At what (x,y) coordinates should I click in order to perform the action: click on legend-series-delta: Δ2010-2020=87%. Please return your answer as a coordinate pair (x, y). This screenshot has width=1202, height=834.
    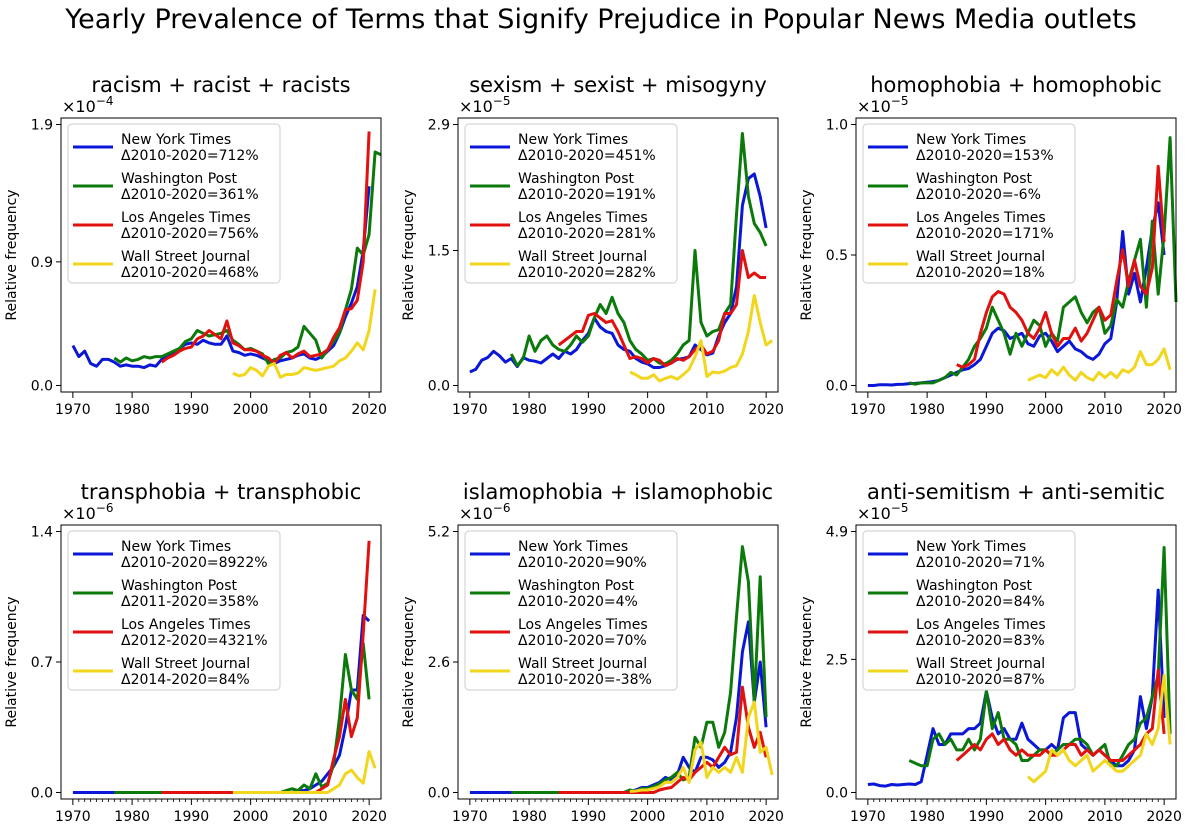
    Looking at the image, I should click on (980, 680).